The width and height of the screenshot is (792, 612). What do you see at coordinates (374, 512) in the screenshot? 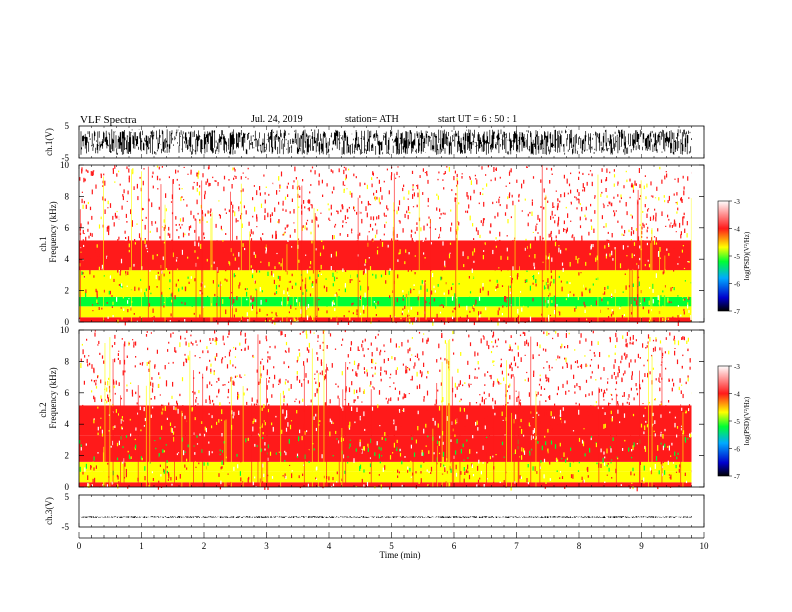
I see `ch3-waveform-panel: 5 -5 ch.3(V)` at bounding box center [374, 512].